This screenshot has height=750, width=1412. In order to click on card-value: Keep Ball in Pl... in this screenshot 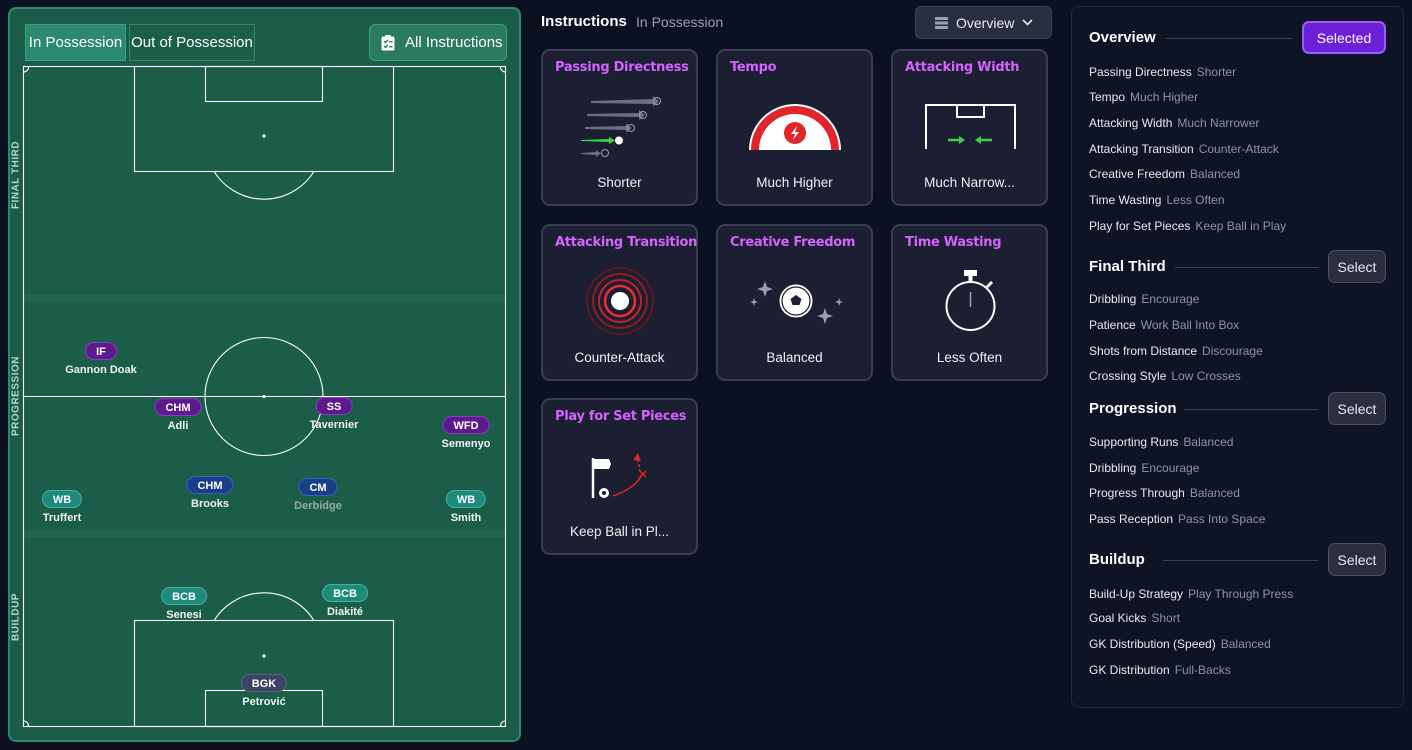, I will do `click(619, 531)`.